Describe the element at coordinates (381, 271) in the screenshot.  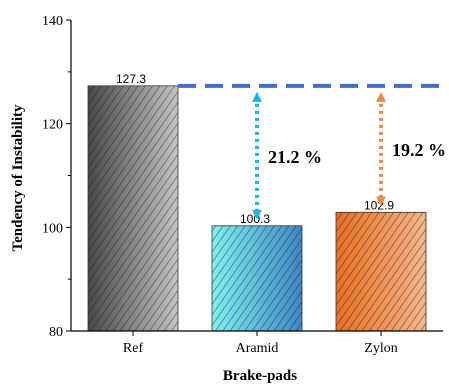
I see `bar-hatch-zylon` at that location.